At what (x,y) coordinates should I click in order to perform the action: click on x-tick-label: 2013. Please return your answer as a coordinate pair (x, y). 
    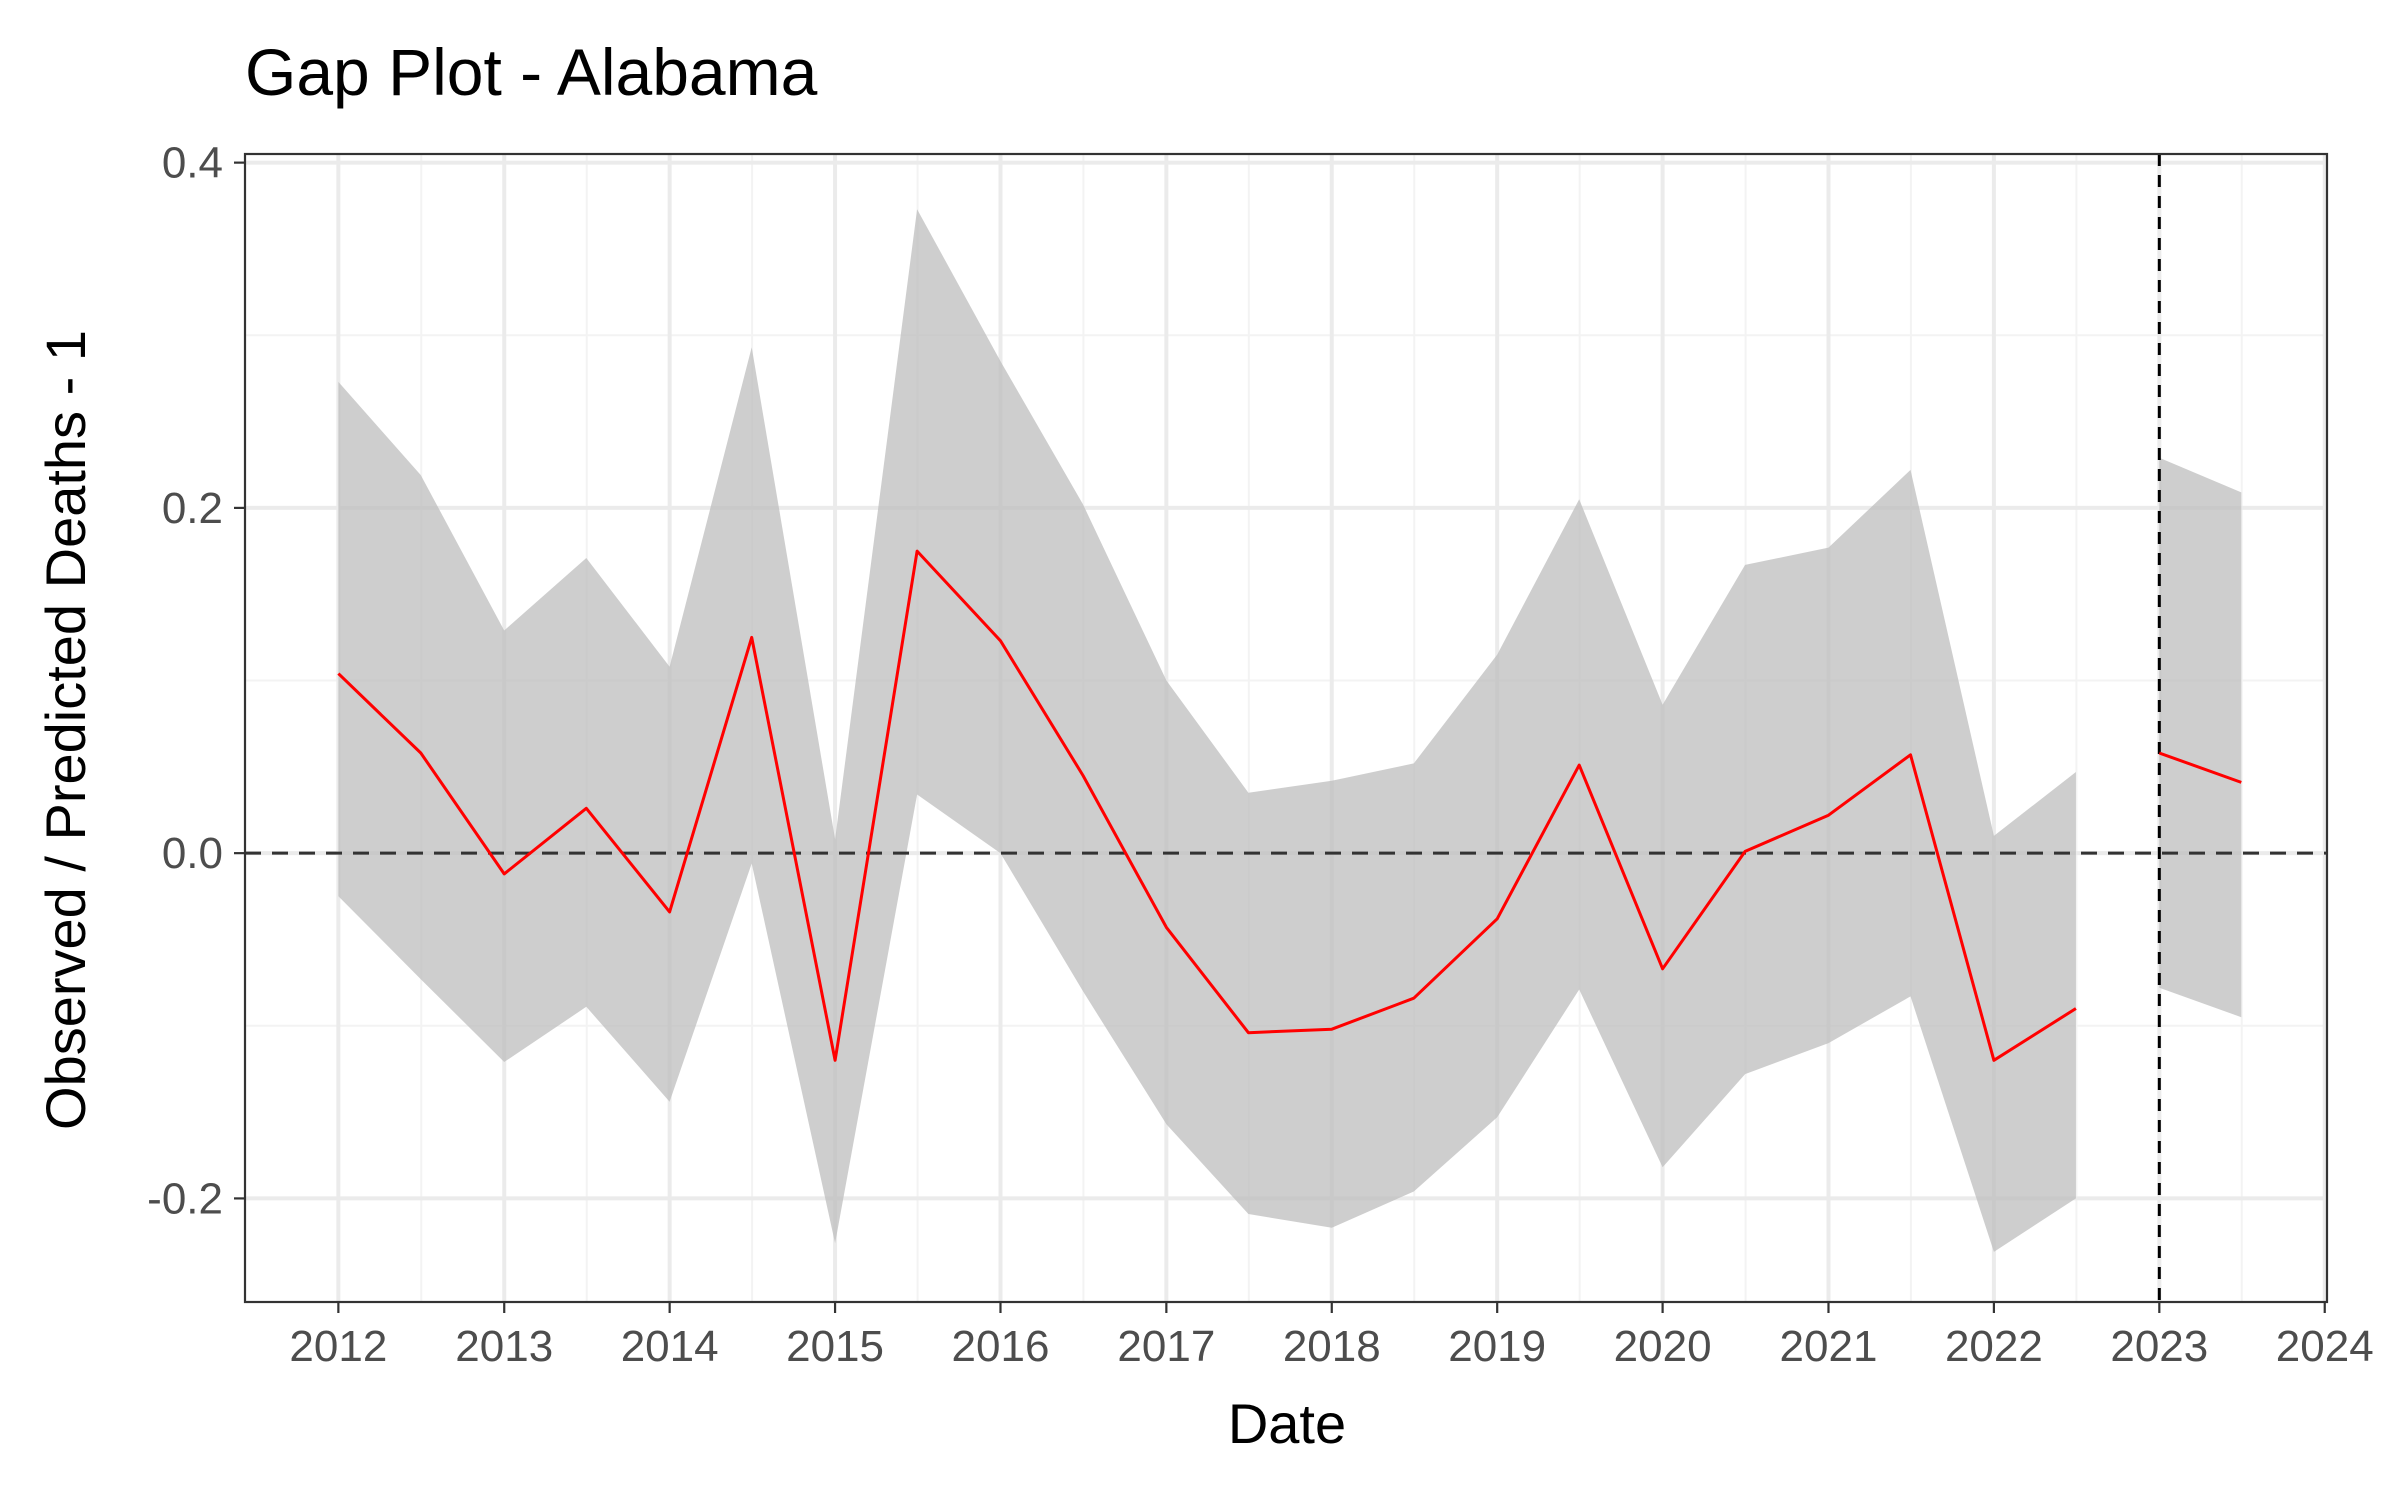
    Looking at the image, I should click on (504, 1346).